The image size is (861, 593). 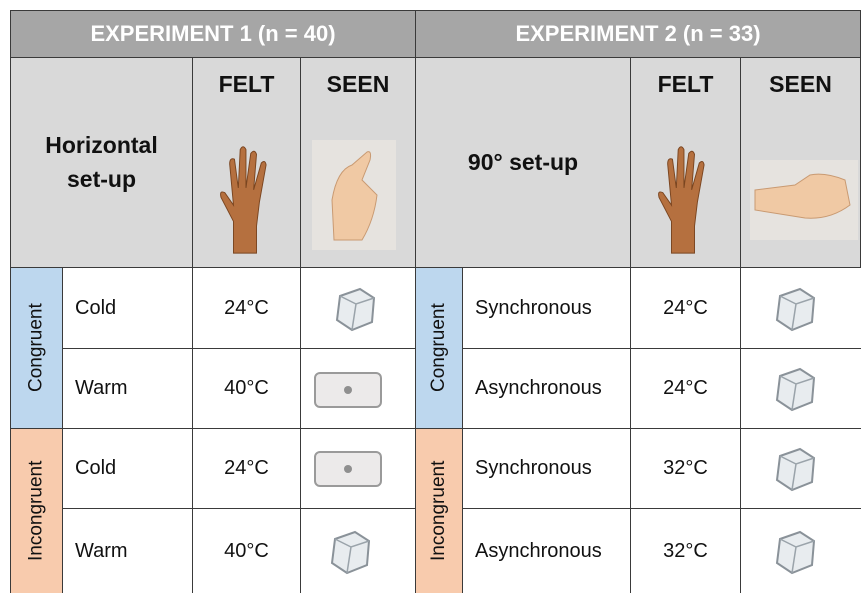 I want to click on setup: Horizontal set-up, so click(x=101, y=162).